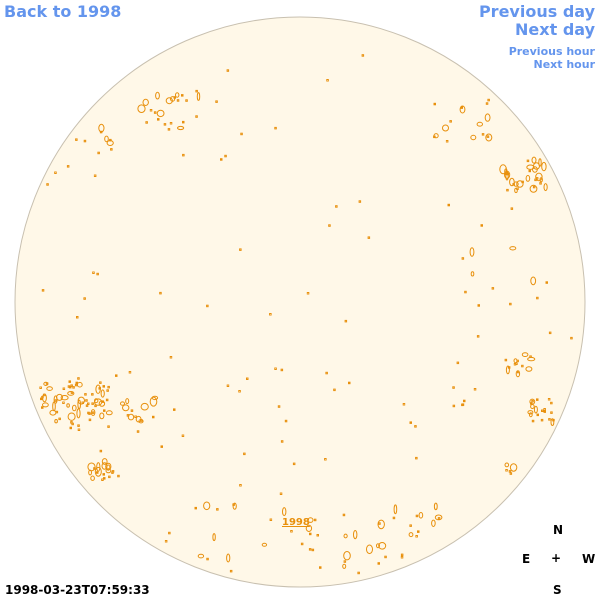 This screenshot has height=600, width=600. What do you see at coordinates (564, 64) in the screenshot?
I see `next-hour-link: Next hour` at bounding box center [564, 64].